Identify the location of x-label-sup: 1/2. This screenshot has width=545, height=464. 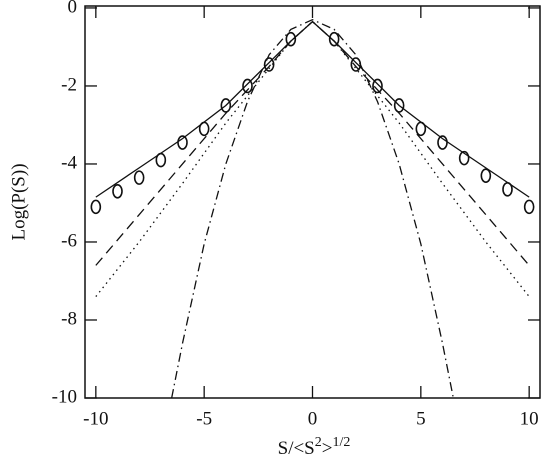
(341, 442).